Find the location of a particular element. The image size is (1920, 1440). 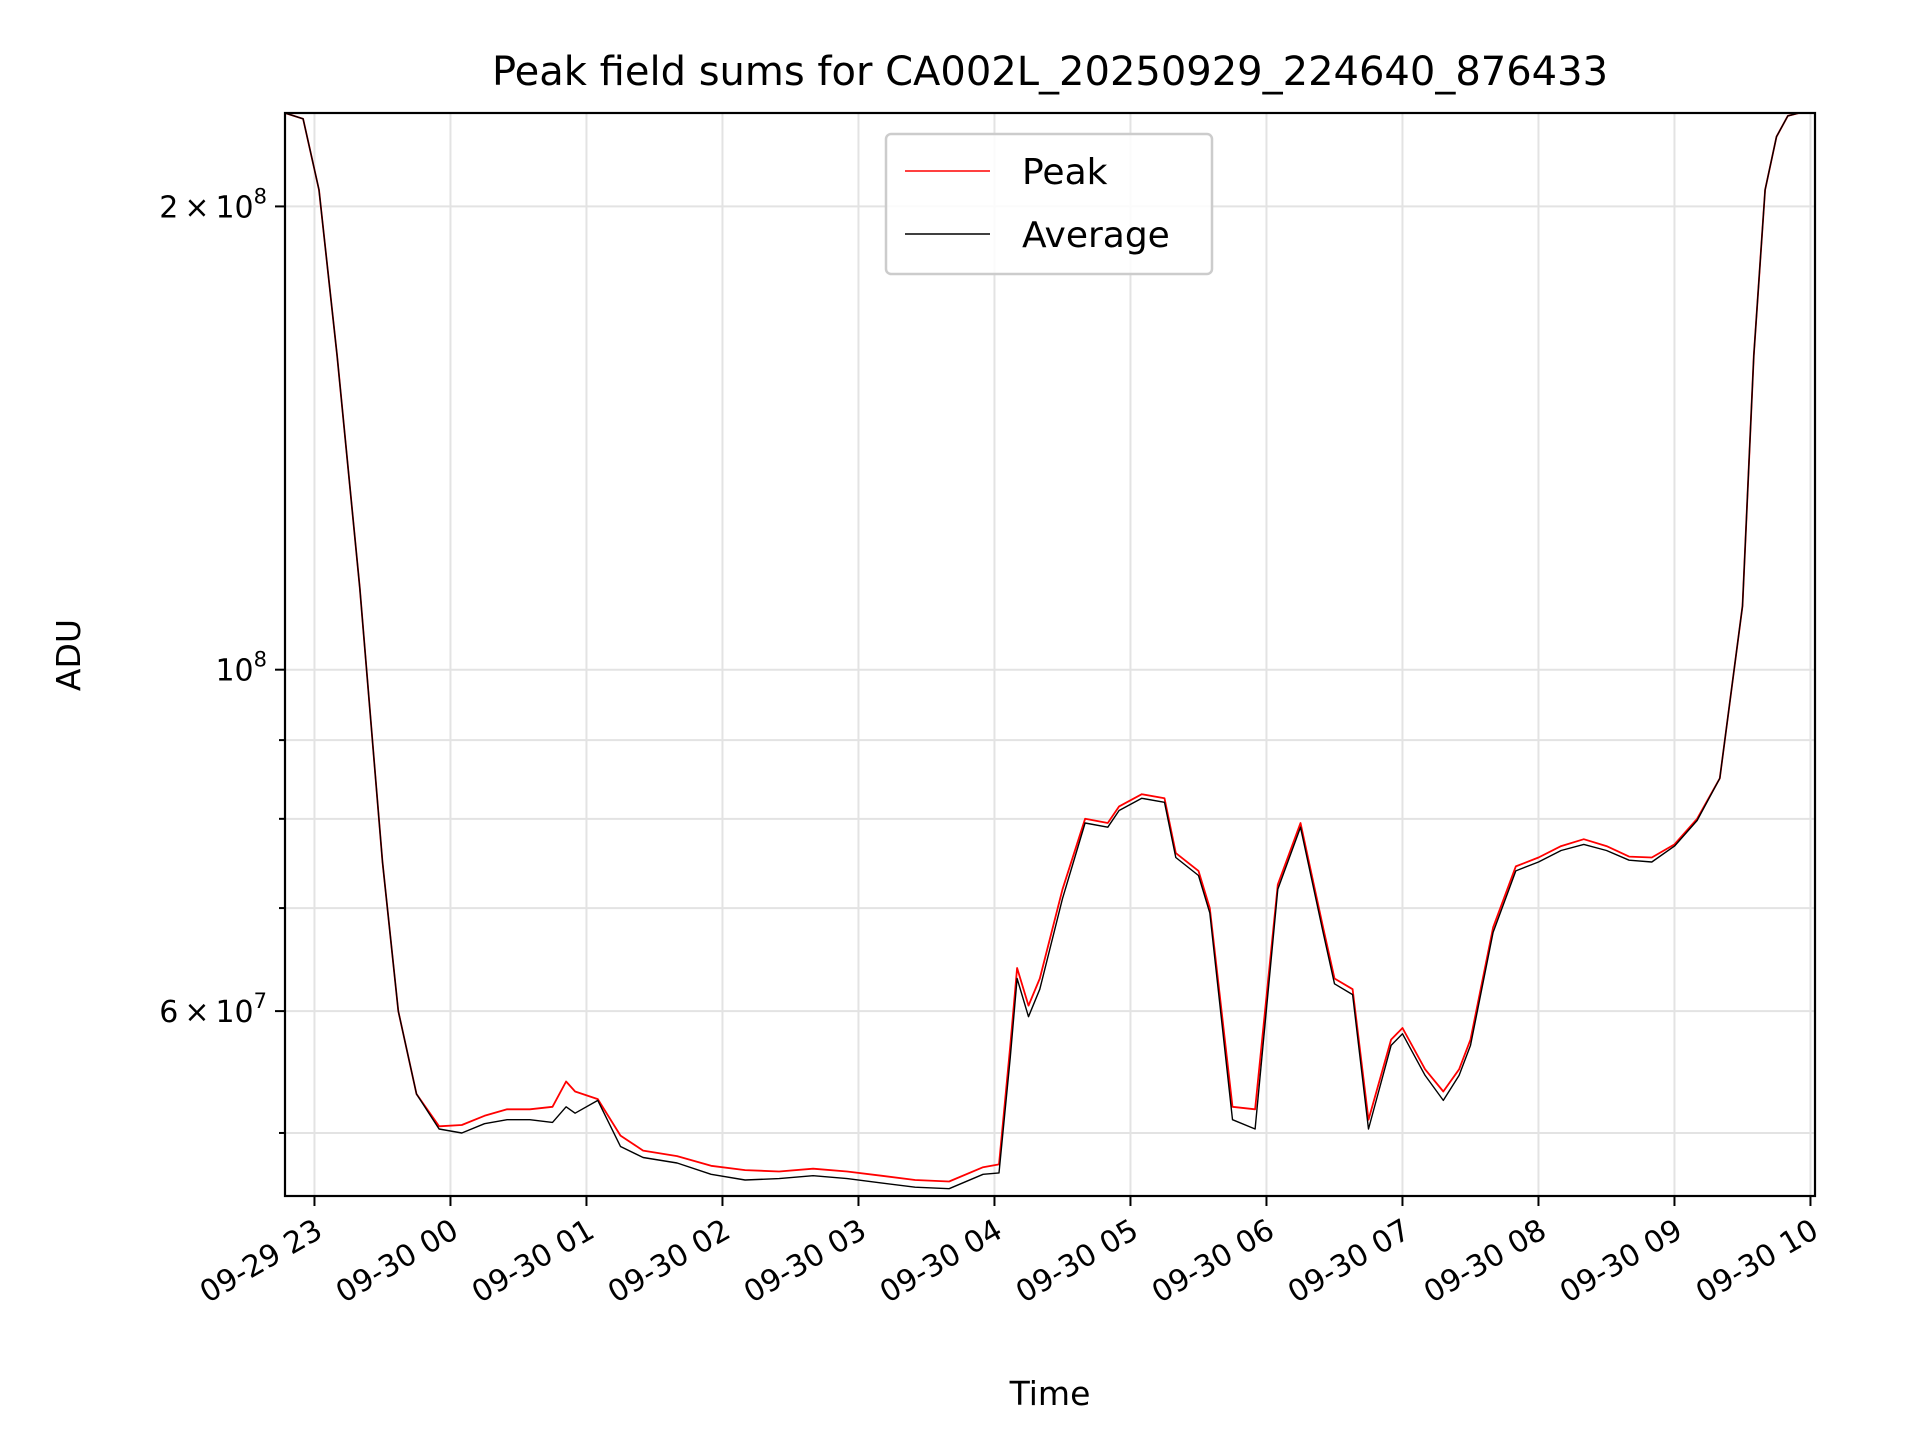

legend-box is located at coordinates (1049, 204).